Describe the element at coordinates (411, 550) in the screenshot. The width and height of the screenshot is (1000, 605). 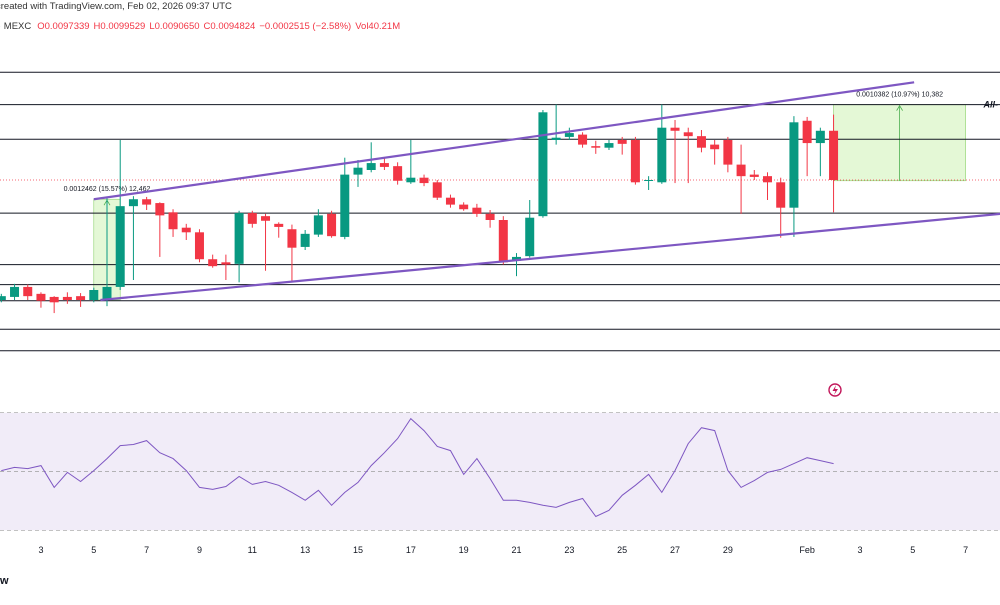
I see `x-tick-label: 17` at that location.